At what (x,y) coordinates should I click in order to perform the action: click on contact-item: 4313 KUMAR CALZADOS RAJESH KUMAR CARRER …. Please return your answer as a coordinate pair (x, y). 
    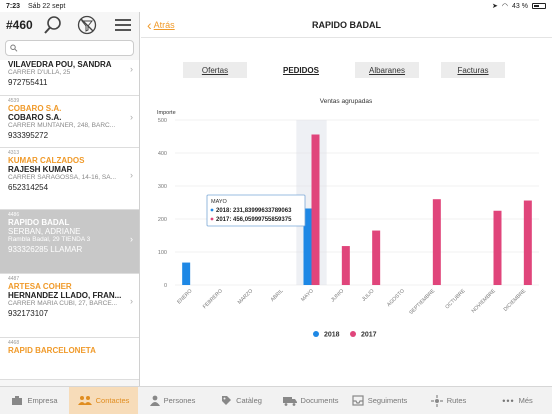
    Looking at the image, I should click on (69, 179).